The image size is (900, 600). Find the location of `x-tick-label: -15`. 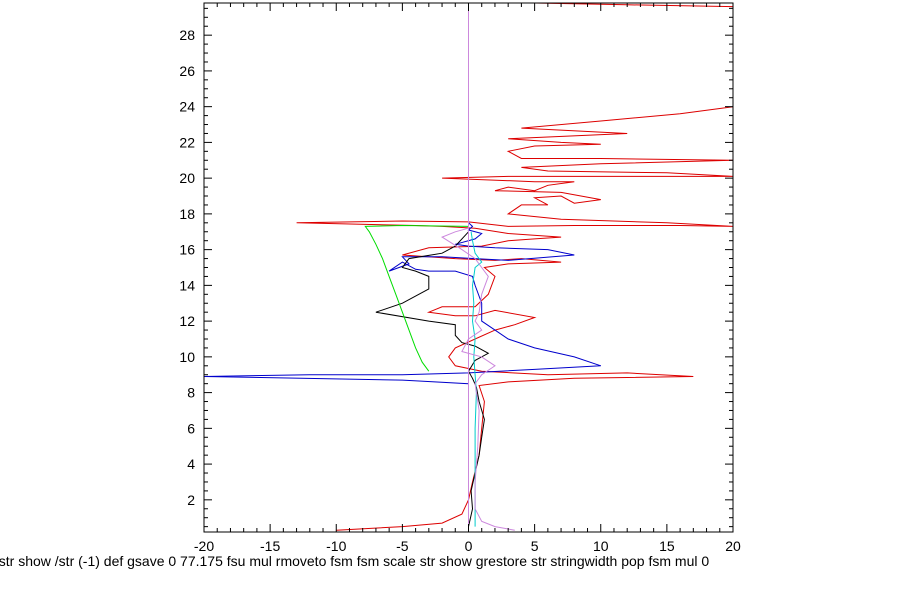

x-tick-label: -15 is located at coordinates (270, 546).